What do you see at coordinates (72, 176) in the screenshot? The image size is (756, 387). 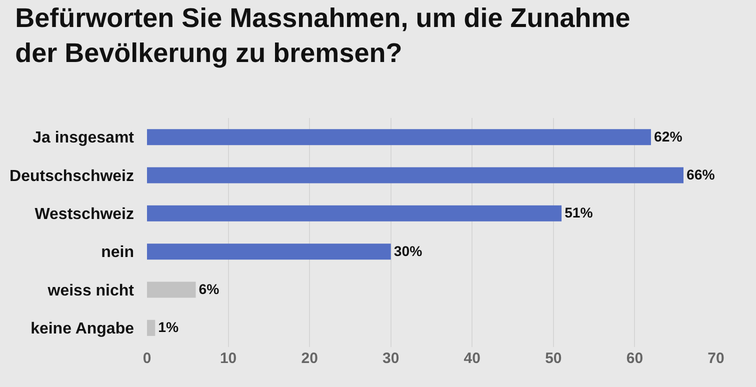 I see `y-tick-label: Deutschschweiz` at bounding box center [72, 176].